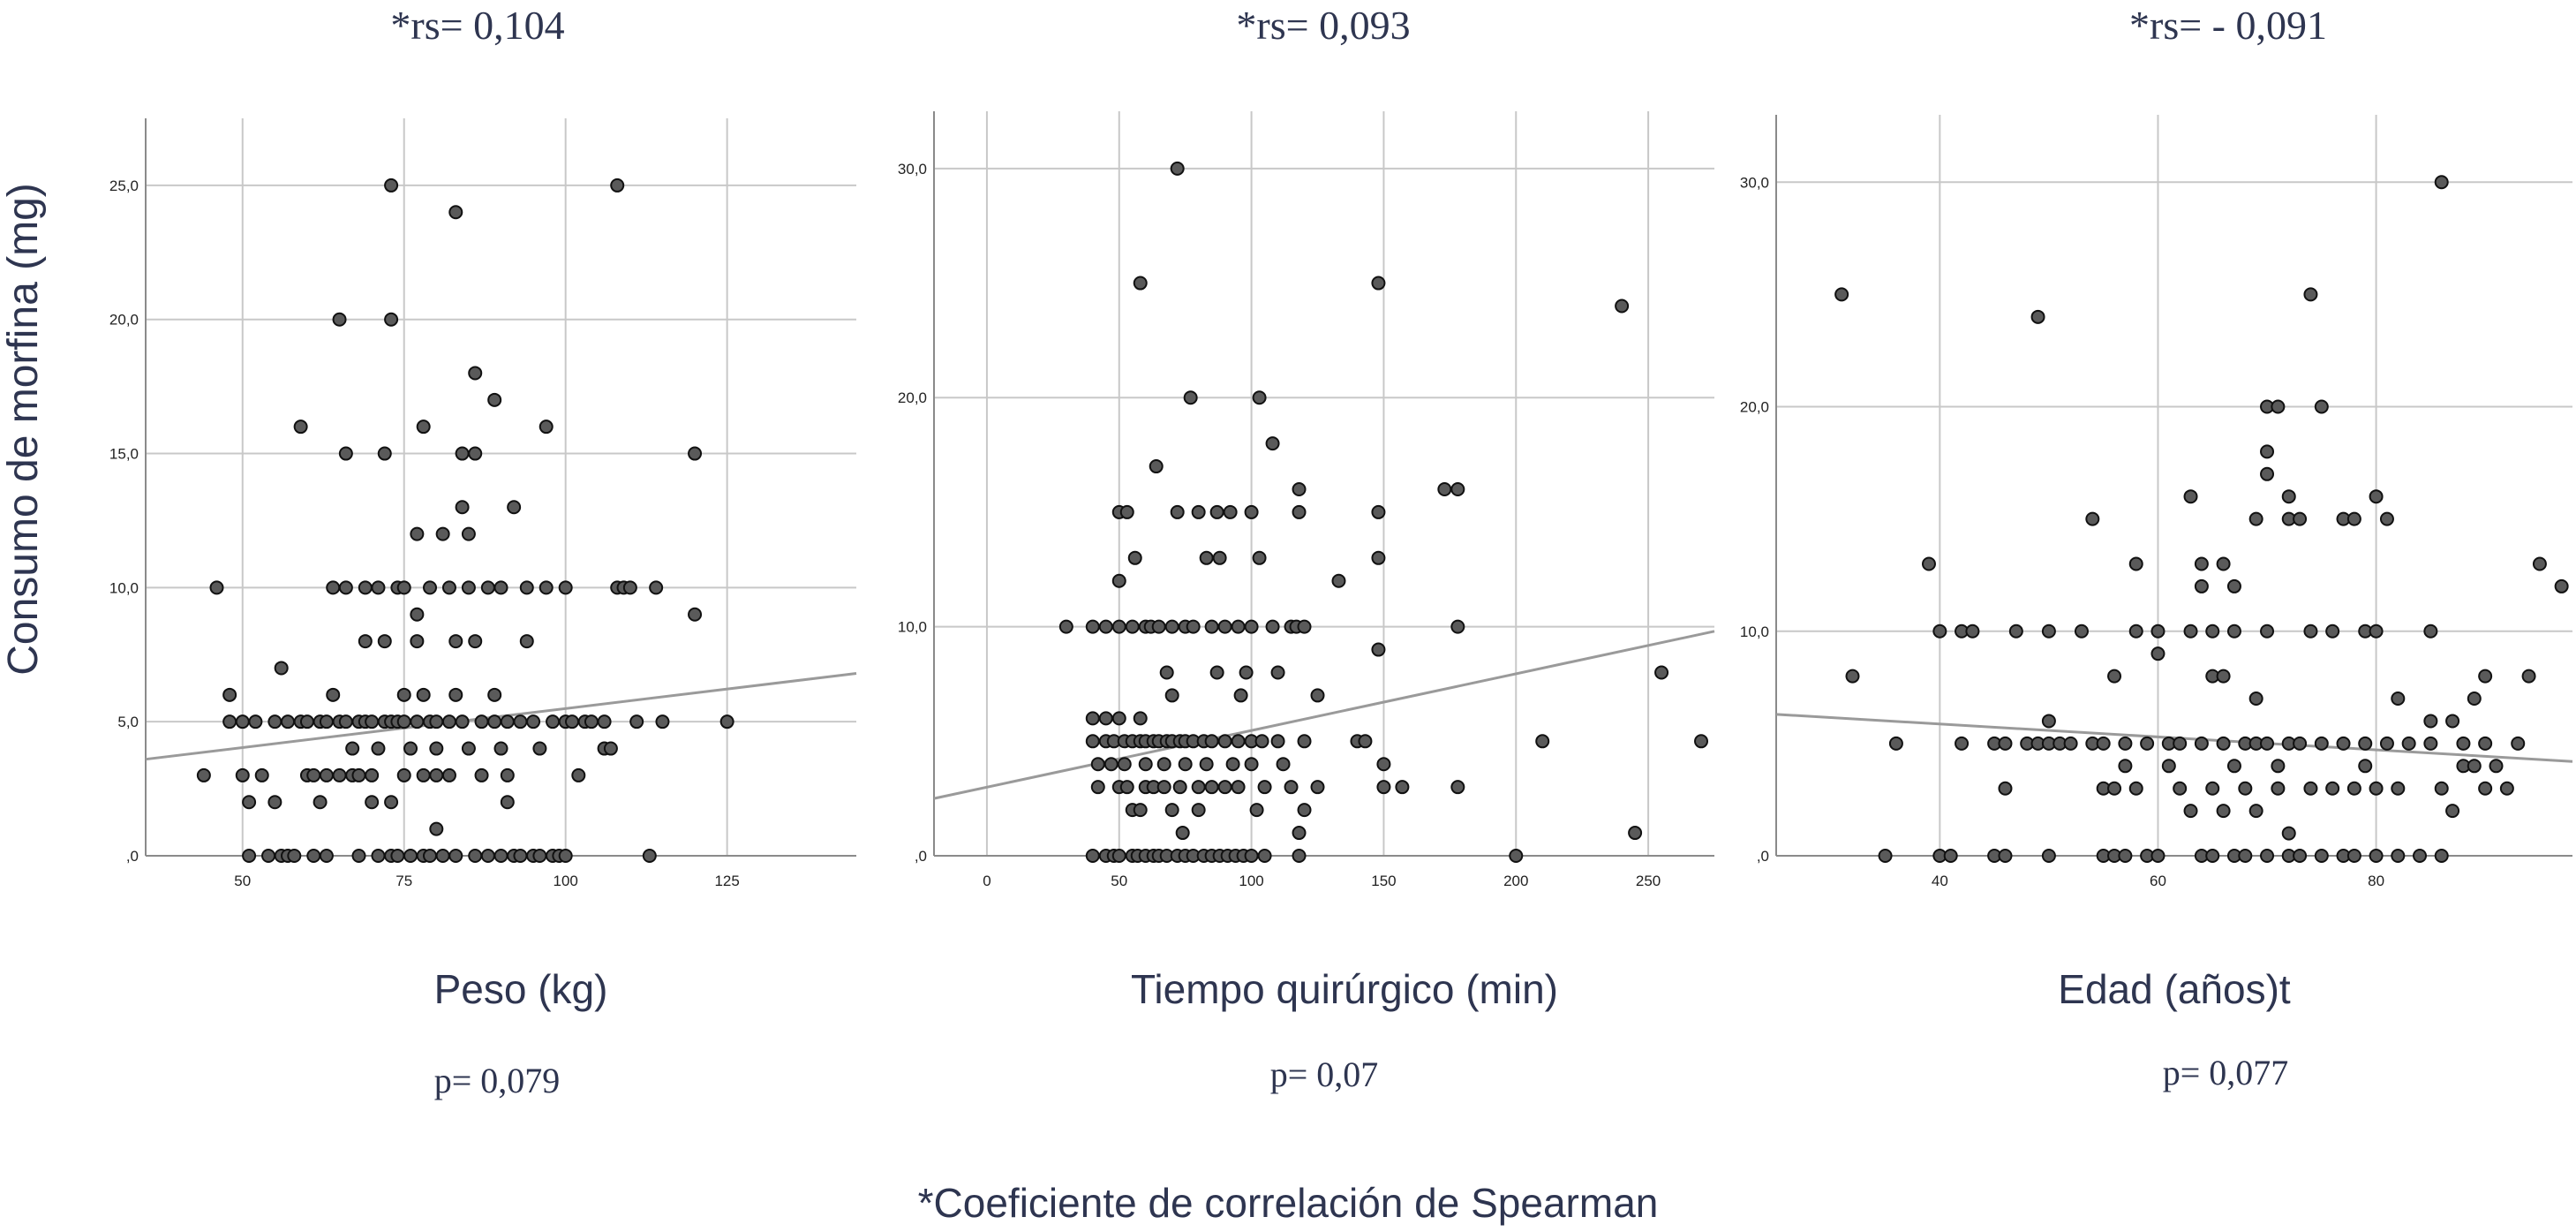 The image size is (2576, 1232). Describe the element at coordinates (1289, 1203) in the screenshot. I see `footnote: *Coeficiente de correlación de Spearman` at that location.